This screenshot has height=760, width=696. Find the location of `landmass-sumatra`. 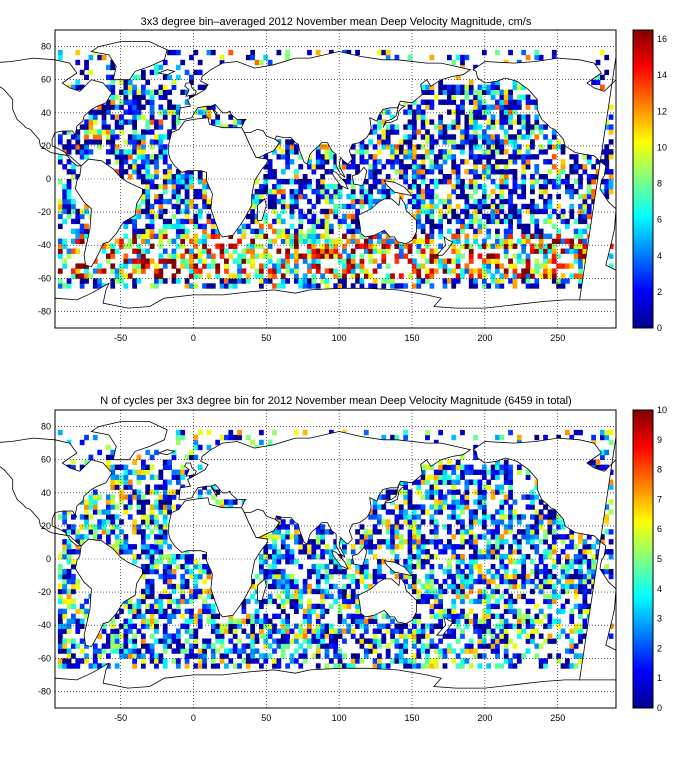

landmass-sumatra is located at coordinates (340, 180).